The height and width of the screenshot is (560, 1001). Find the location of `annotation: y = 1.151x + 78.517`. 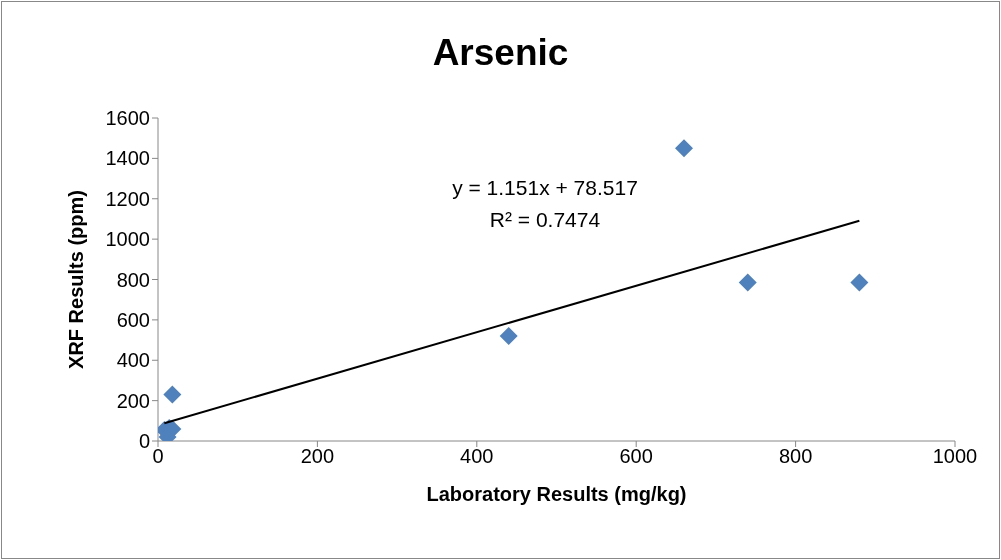

annotation: y = 1.151x + 78.517 is located at coordinates (545, 188).